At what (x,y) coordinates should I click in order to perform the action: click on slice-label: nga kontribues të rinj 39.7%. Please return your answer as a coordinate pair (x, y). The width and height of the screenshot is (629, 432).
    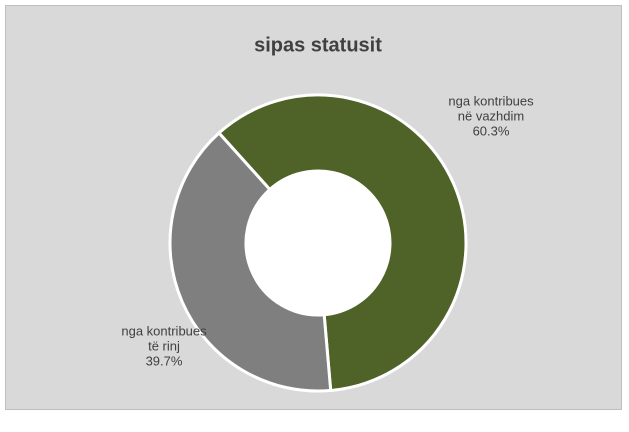
    Looking at the image, I should click on (164, 346).